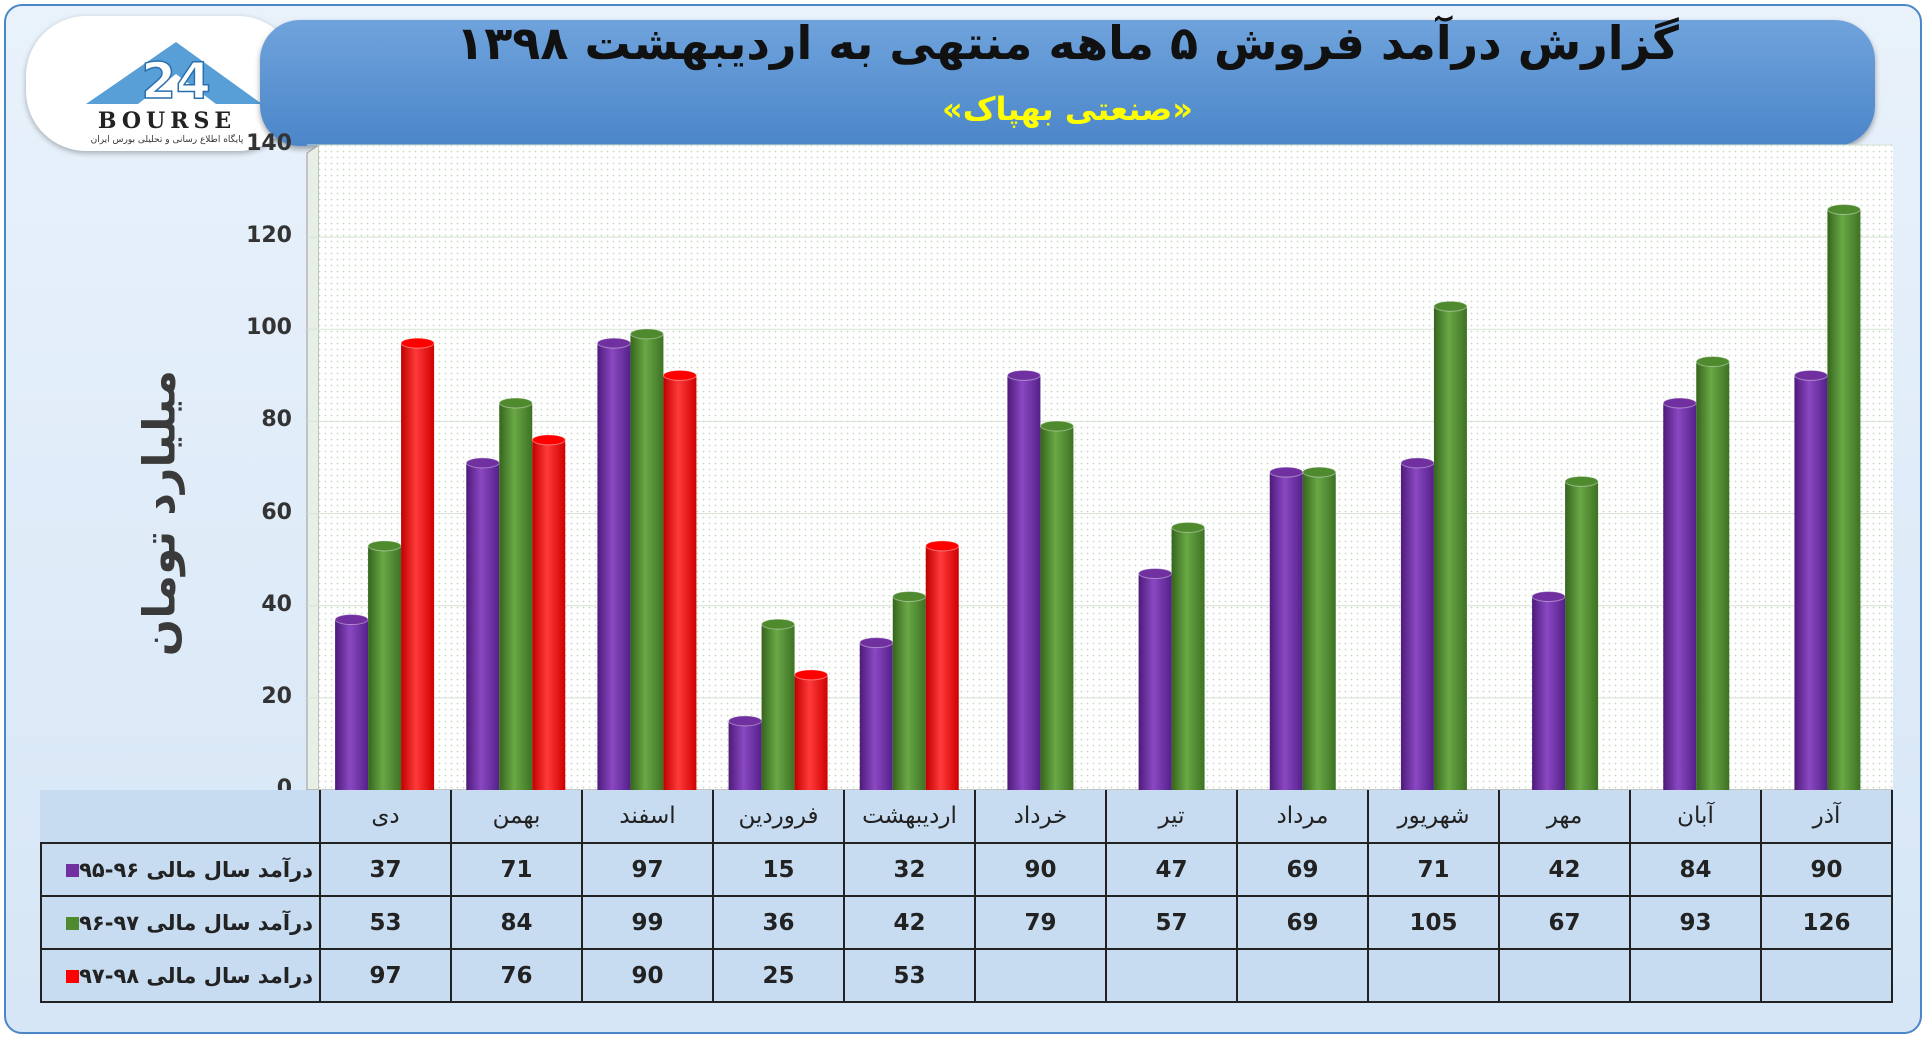 The height and width of the screenshot is (1040, 1928). I want to click on series-name: درآمد سال مالی ۹۶-۹۵, so click(196, 869).